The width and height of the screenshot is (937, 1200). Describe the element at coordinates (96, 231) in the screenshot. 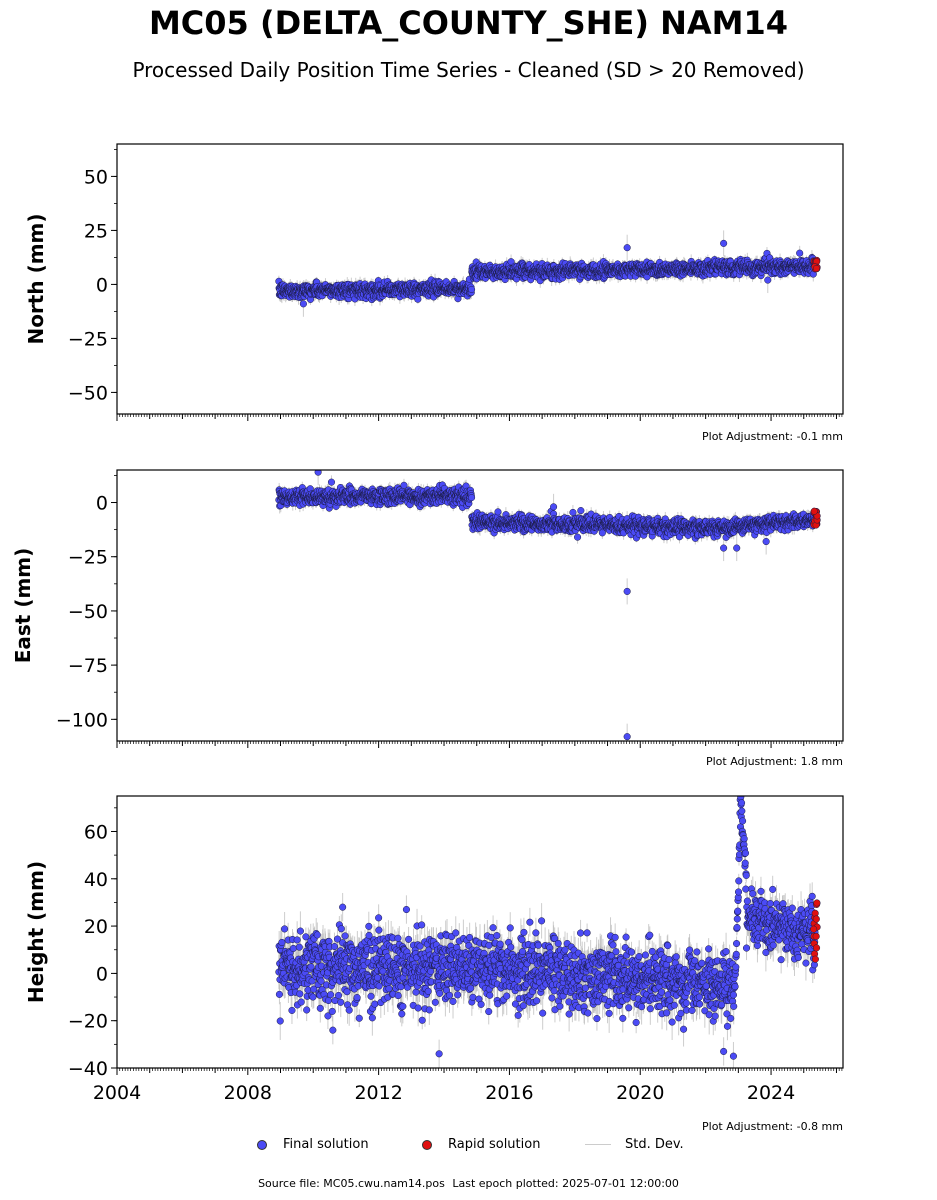

I see `y-tick-label: 25` at that location.